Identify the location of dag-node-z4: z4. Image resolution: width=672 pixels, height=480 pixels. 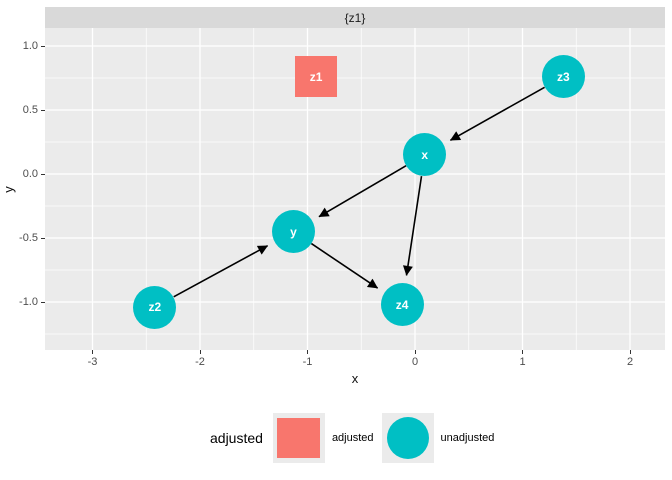
(402, 305).